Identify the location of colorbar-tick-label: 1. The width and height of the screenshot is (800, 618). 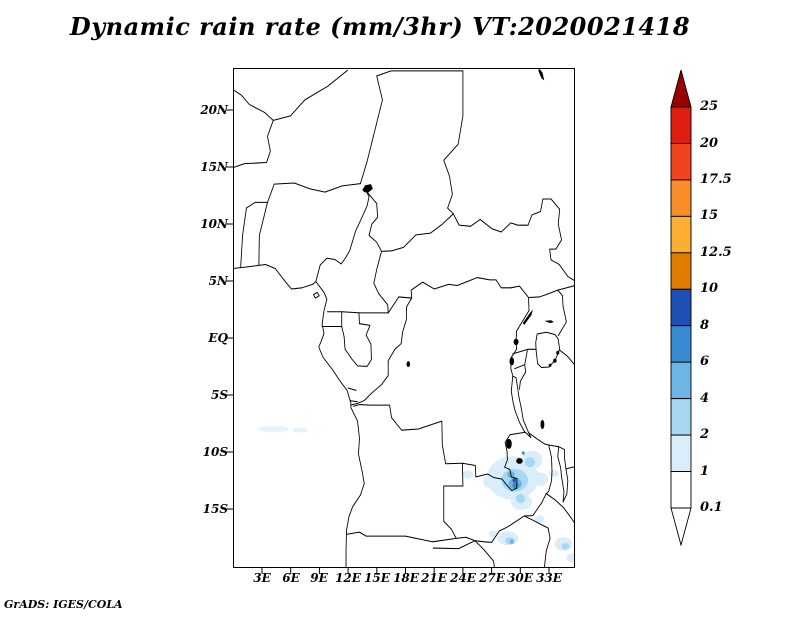
(705, 471).